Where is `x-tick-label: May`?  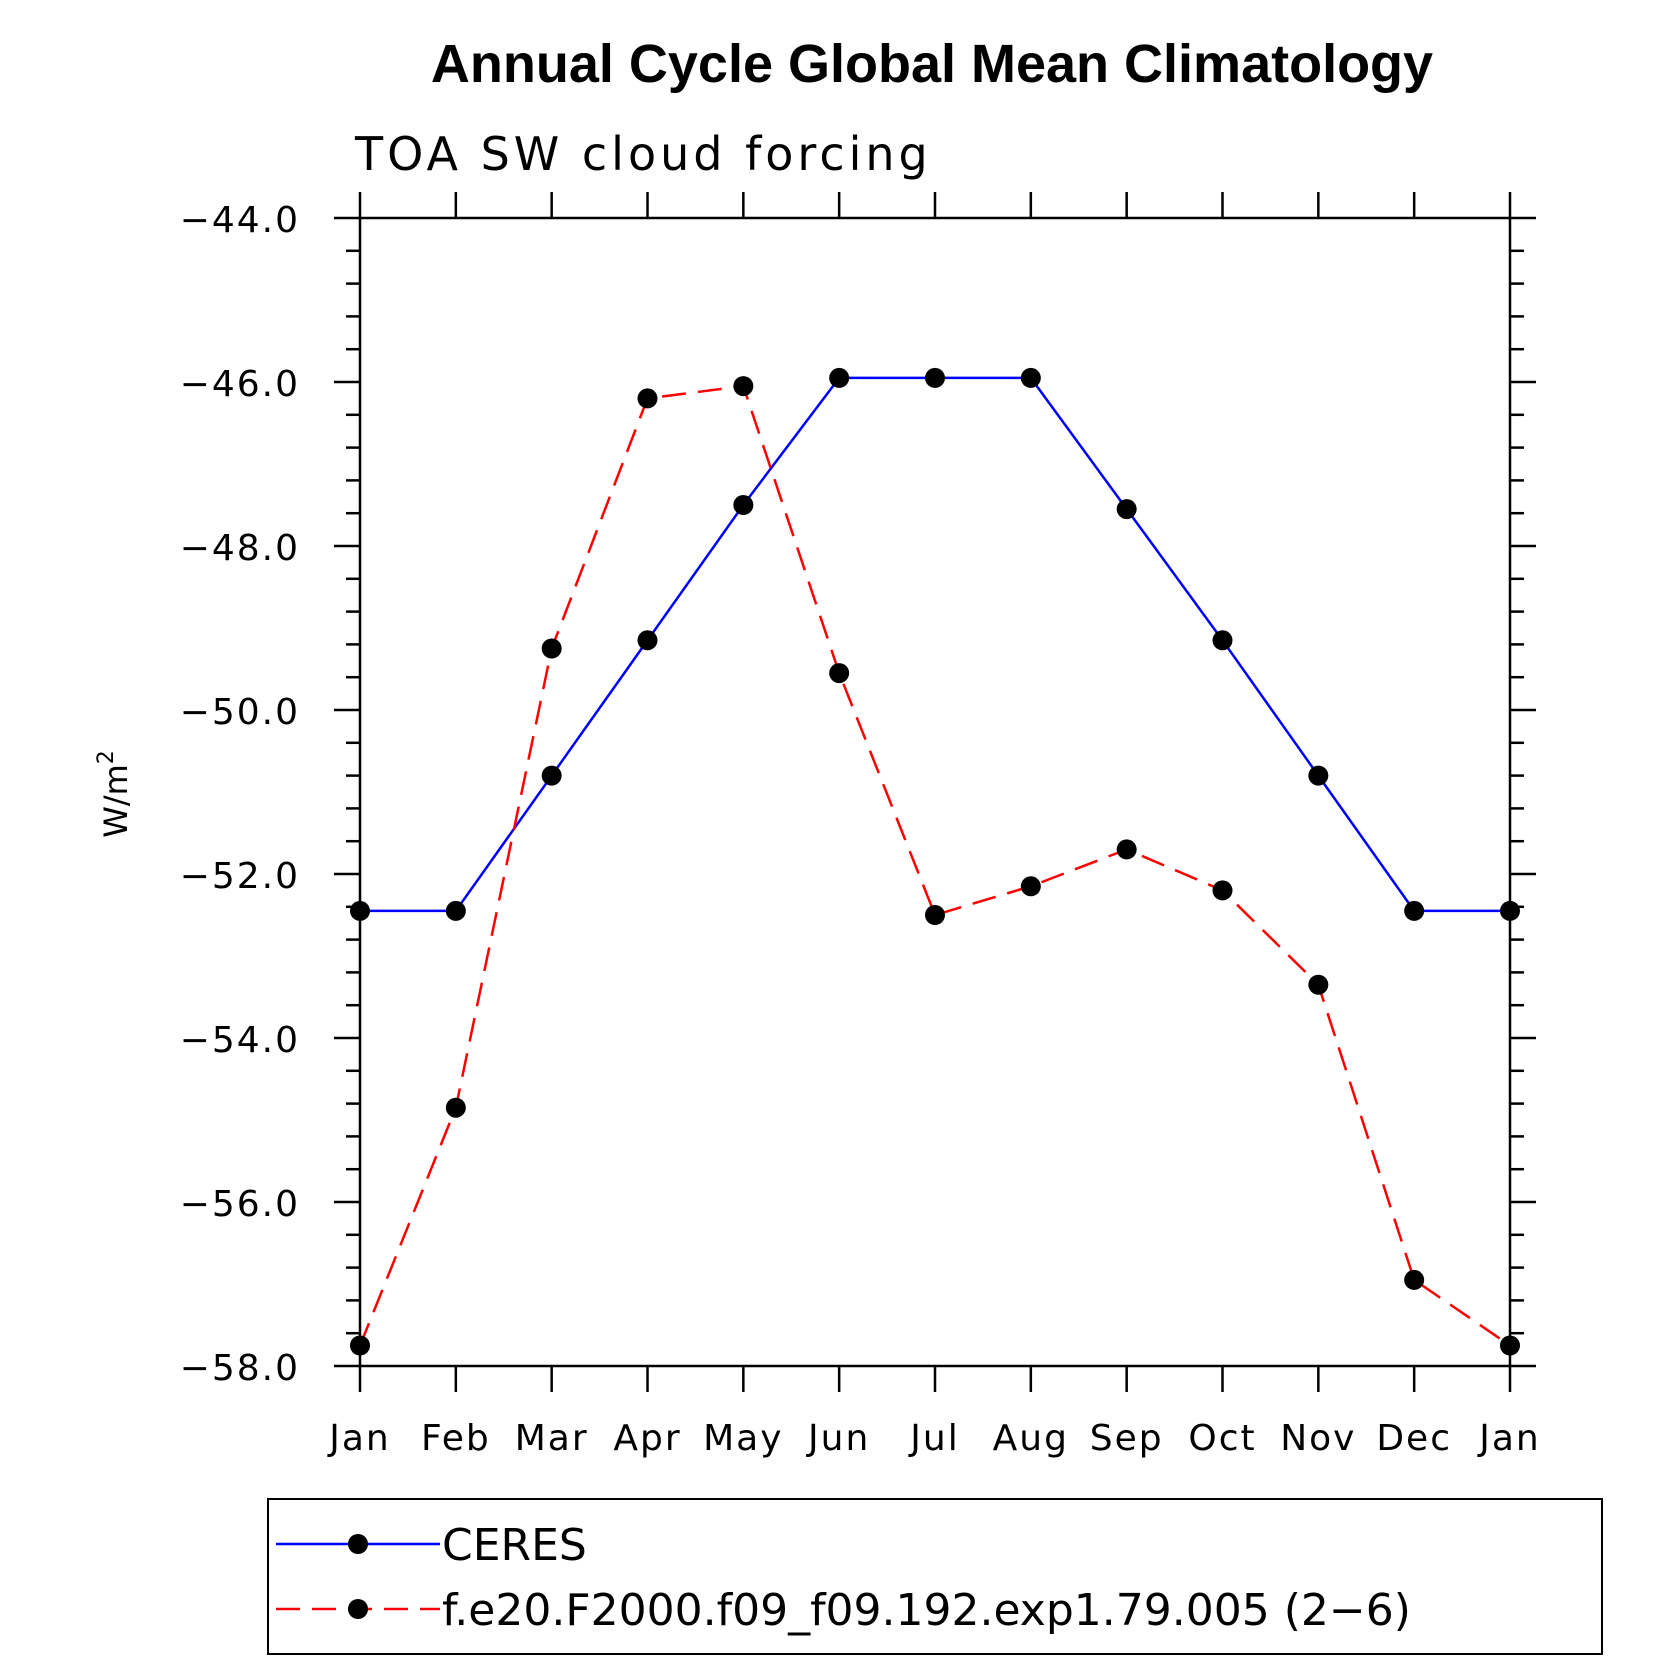
x-tick-label: May is located at coordinates (743, 1438).